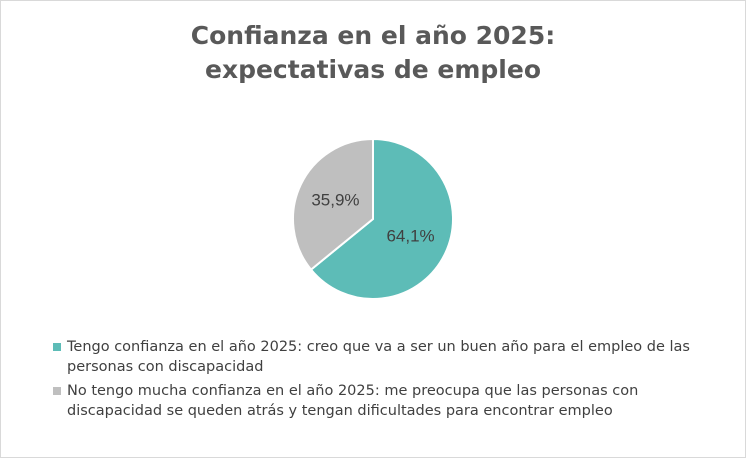  What do you see at coordinates (335, 200) in the screenshot?
I see `data-label-no-confidence: 35,9%` at bounding box center [335, 200].